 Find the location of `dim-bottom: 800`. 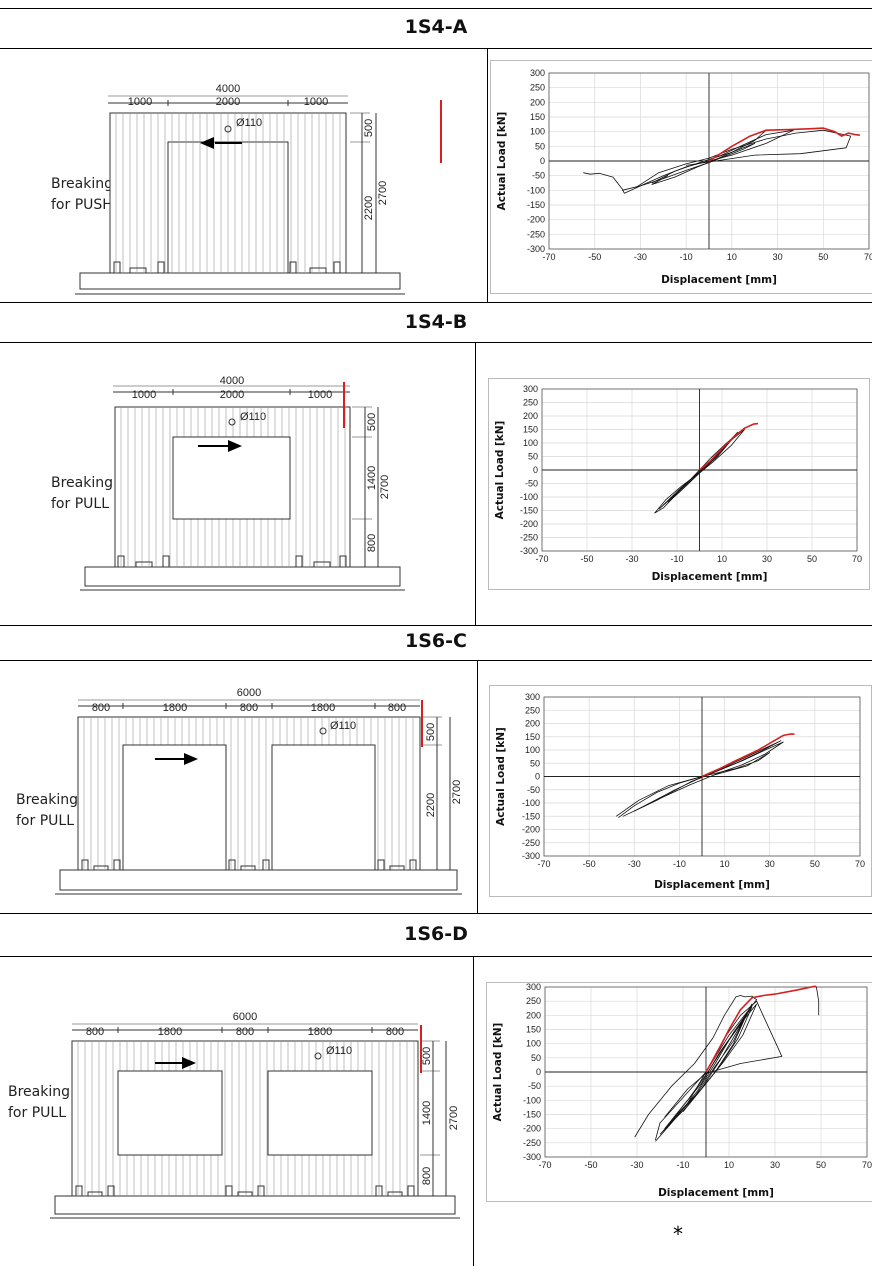

dim-bottom: 800 is located at coordinates (427, 1176).